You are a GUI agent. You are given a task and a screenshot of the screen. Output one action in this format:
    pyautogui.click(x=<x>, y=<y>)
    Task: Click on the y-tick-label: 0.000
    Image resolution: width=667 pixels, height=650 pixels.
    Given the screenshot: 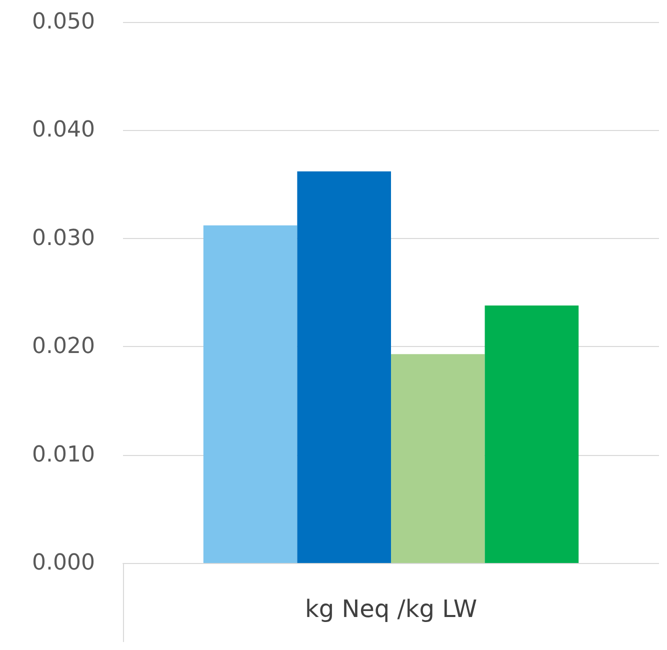 What is the action you would take?
    pyautogui.click(x=63, y=563)
    